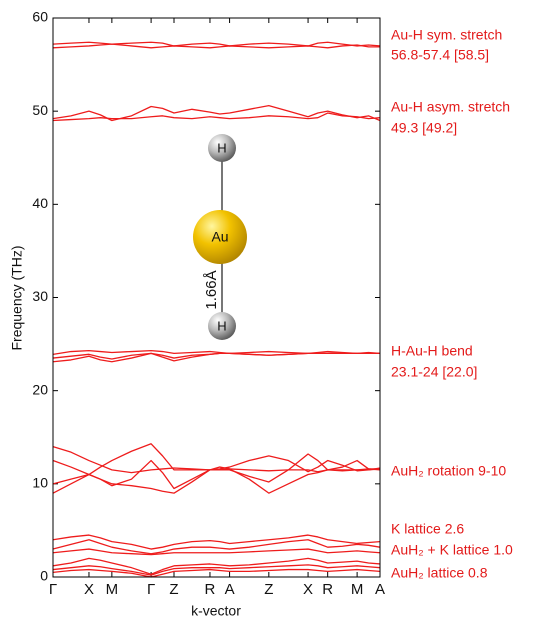 Image resolution: width=552 pixels, height=621 pixels. Describe the element at coordinates (448, 471) in the screenshot. I see `annotation: AuH₂ rotation 9-10` at that location.